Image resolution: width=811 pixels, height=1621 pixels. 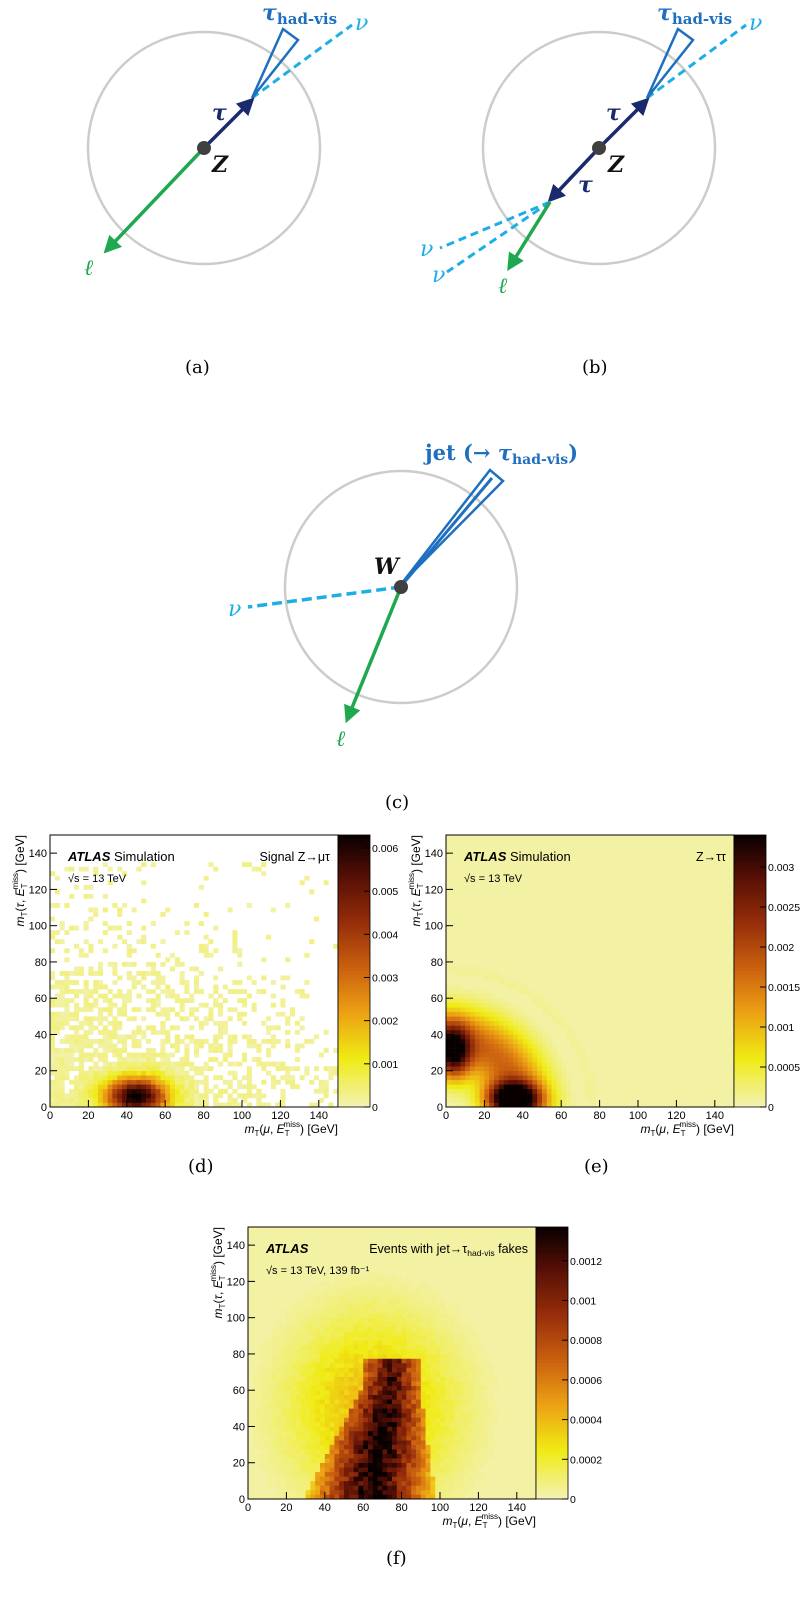 What do you see at coordinates (687, 1129) in the screenshot?
I see `x-axis-title: mT(μ, ETmiss) [GeV]` at bounding box center [687, 1129].